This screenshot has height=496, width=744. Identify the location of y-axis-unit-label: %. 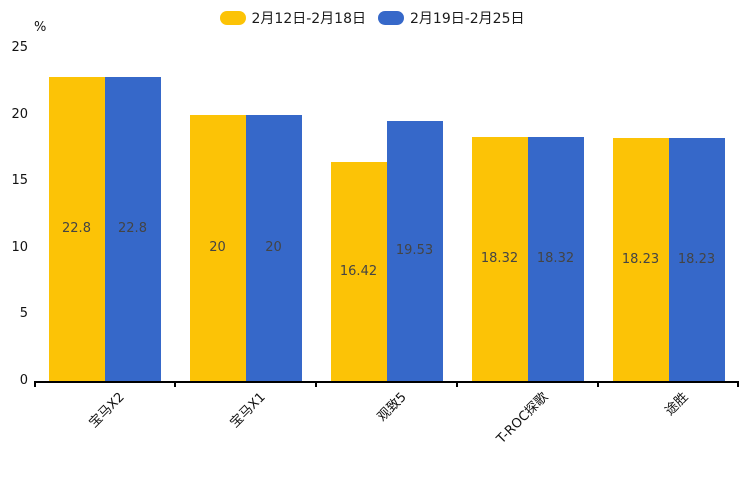
(40, 27).